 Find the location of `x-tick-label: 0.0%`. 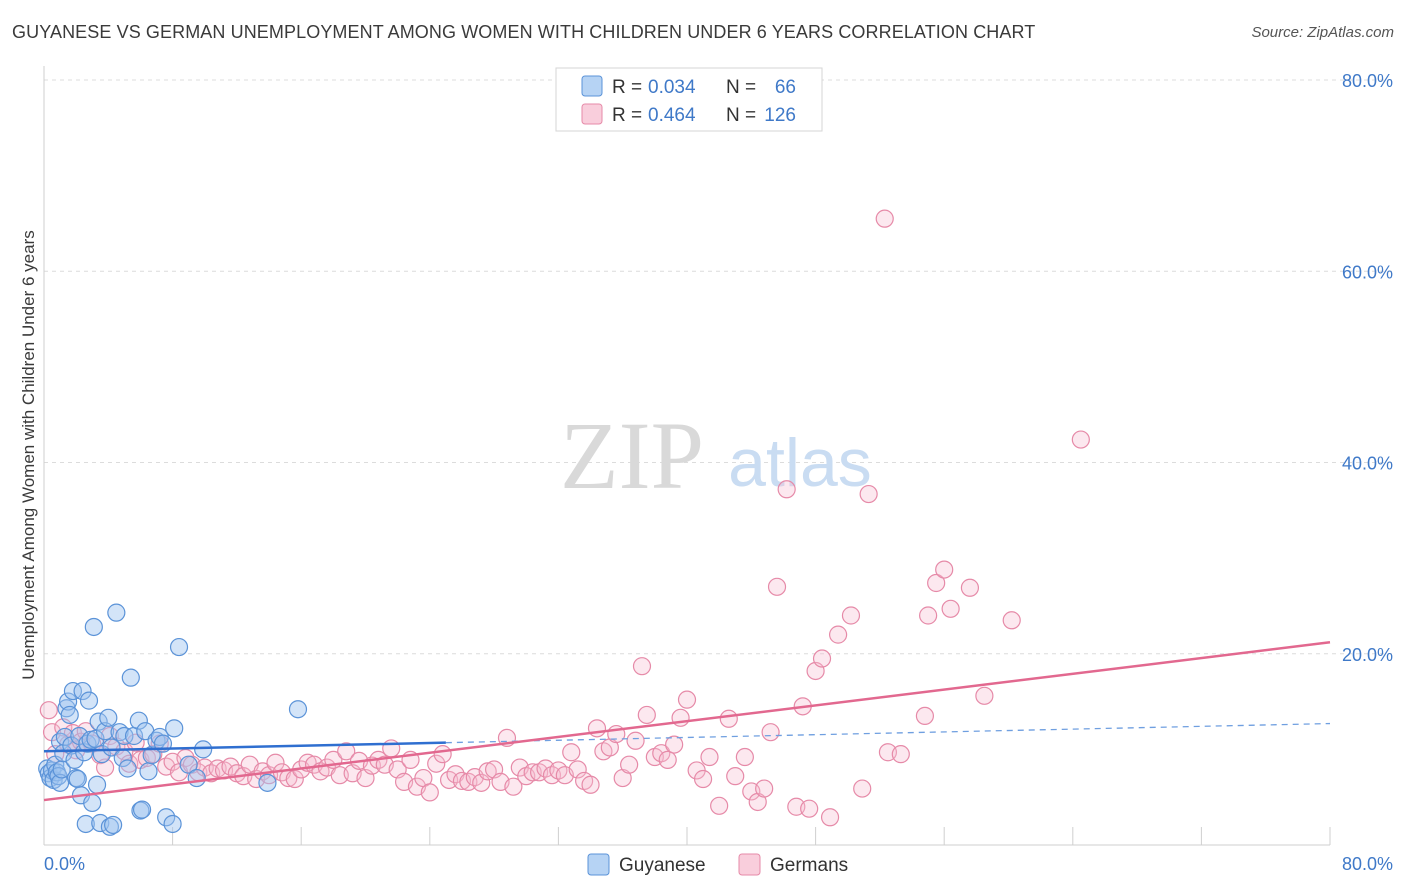

x-tick-label: 0.0% is located at coordinates (64, 864).